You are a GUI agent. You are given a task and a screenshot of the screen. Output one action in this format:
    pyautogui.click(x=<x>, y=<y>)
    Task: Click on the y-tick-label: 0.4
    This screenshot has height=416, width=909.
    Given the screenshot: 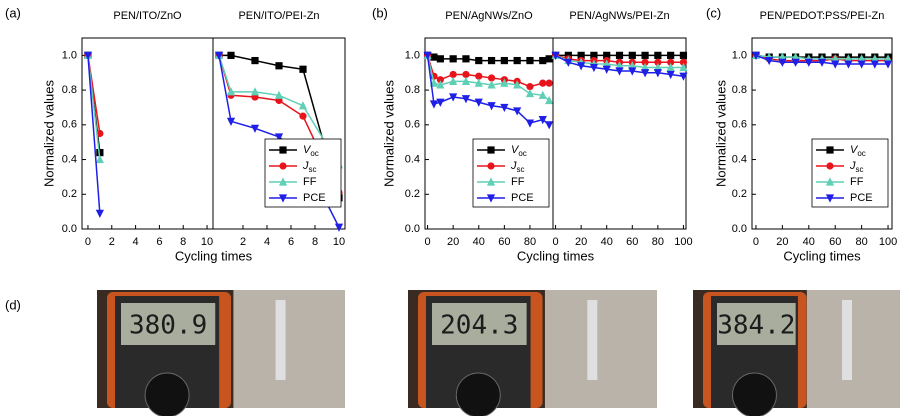 What is the action you would take?
    pyautogui.click(x=739, y=159)
    